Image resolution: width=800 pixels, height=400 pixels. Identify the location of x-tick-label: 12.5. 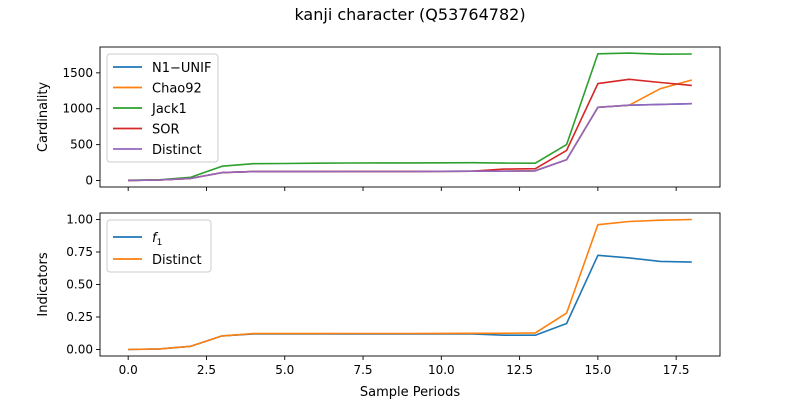
(519, 370).